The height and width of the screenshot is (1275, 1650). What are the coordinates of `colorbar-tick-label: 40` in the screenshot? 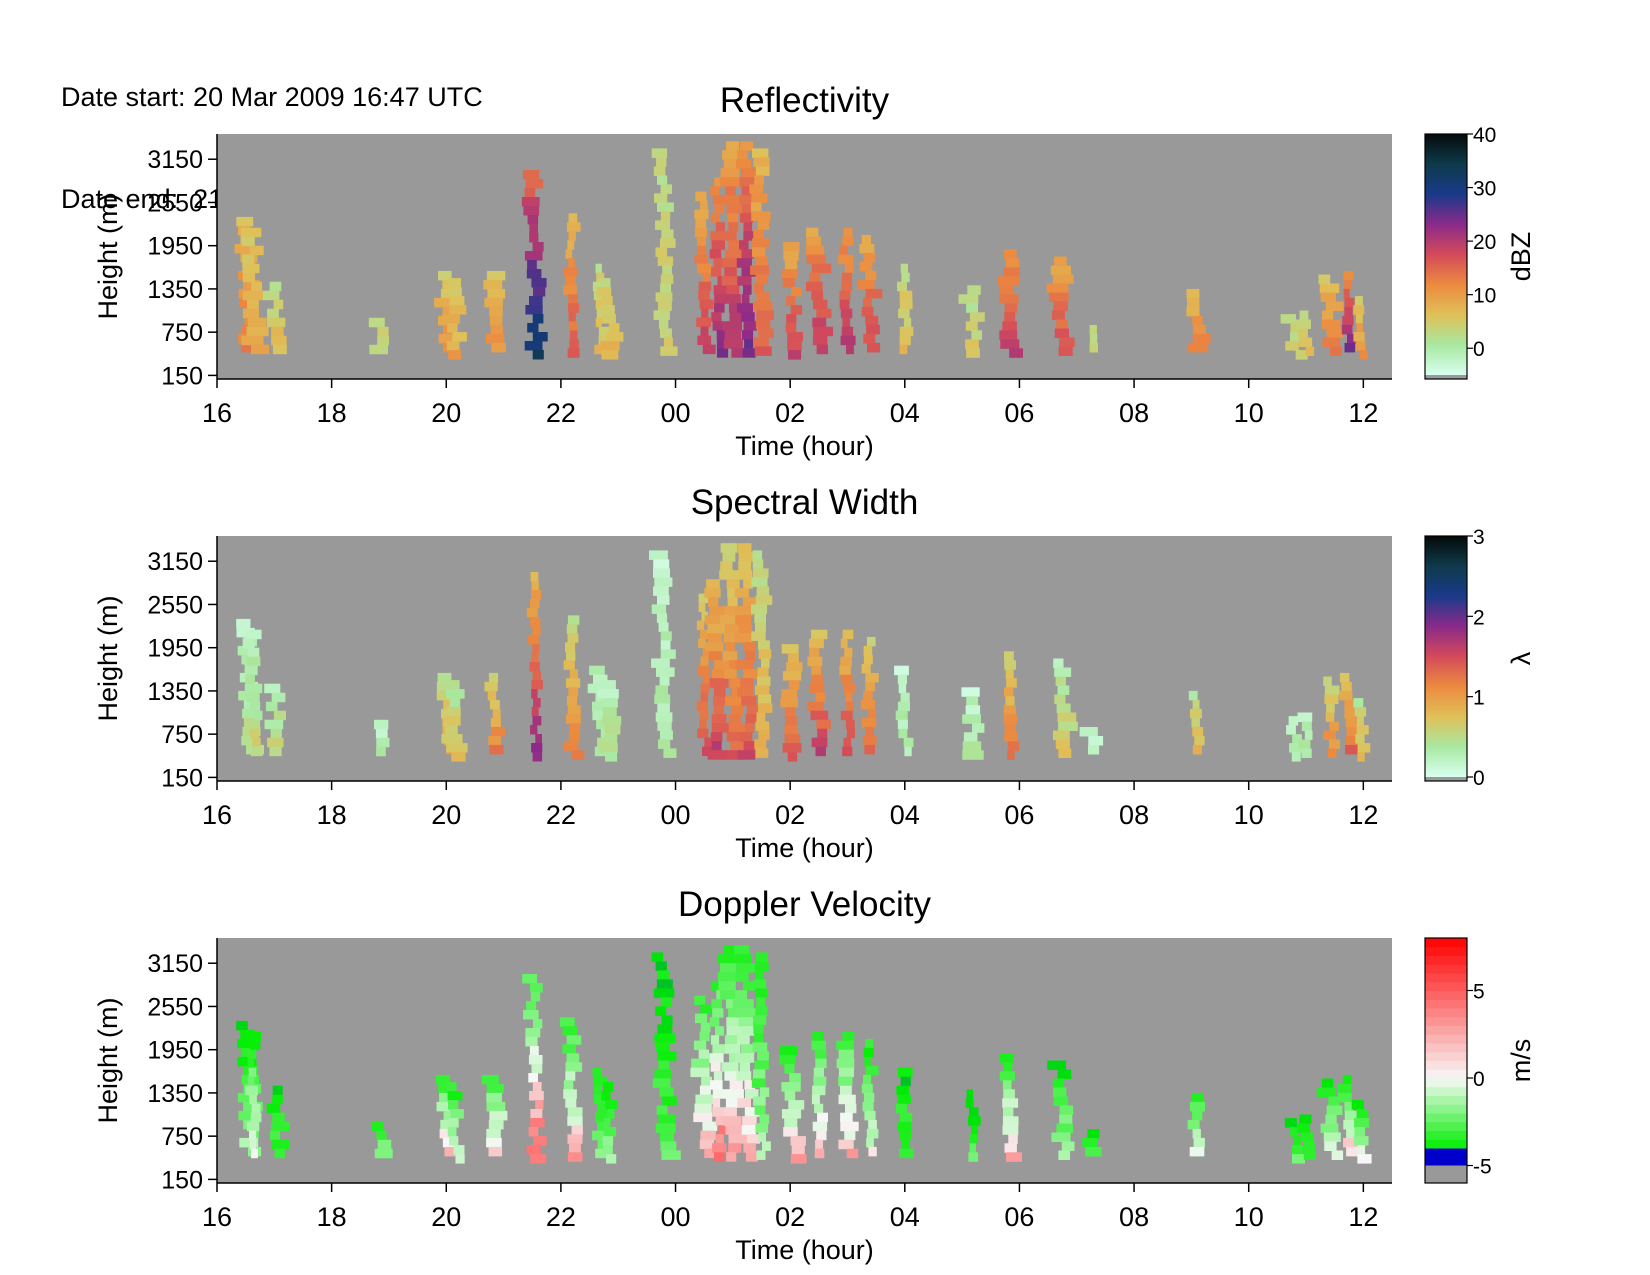 It's located at (1484, 135).